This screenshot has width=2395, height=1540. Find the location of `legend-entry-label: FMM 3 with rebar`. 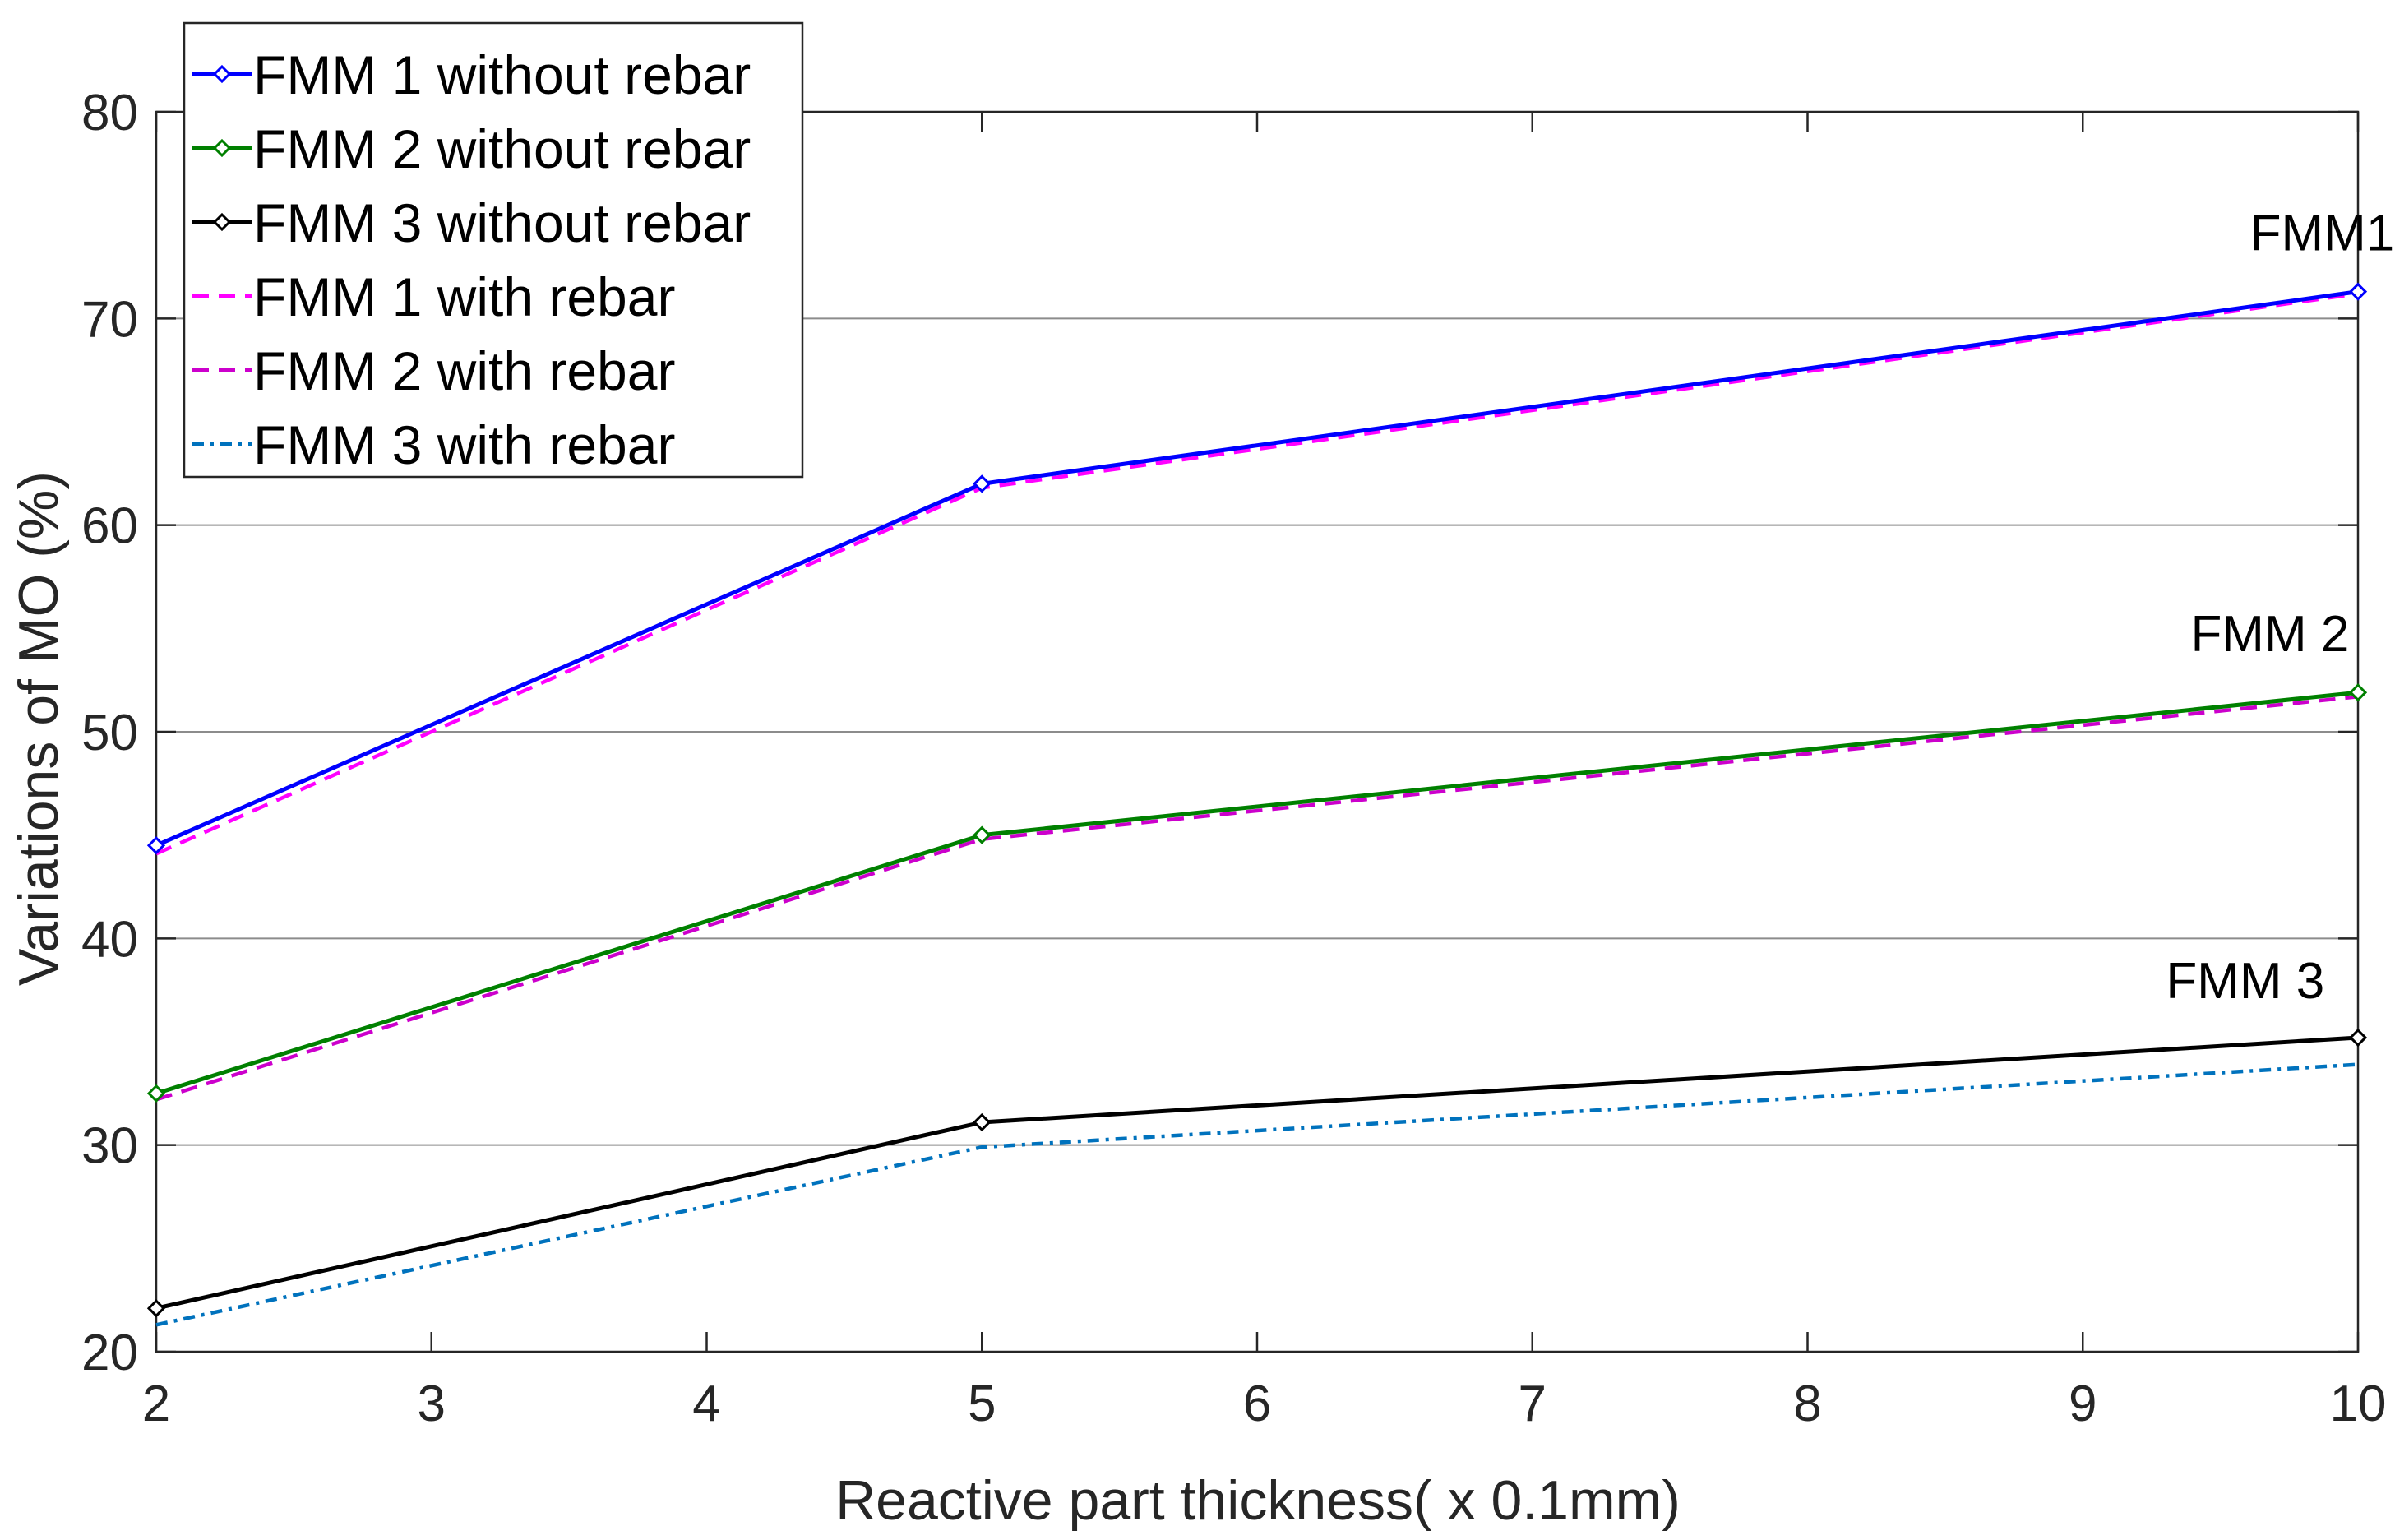

legend-entry-label: FMM 3 with rebar is located at coordinates (464, 444).